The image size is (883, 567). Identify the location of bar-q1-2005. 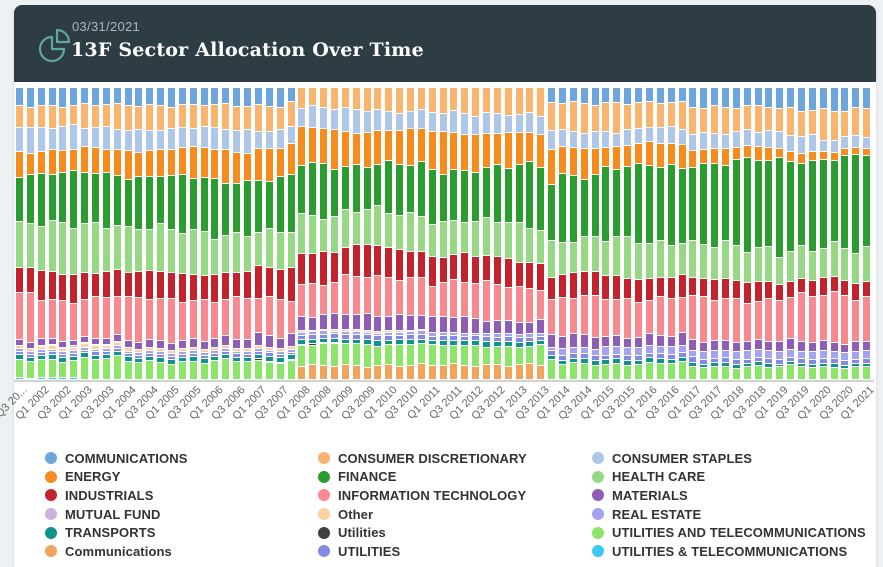
(172, 234).